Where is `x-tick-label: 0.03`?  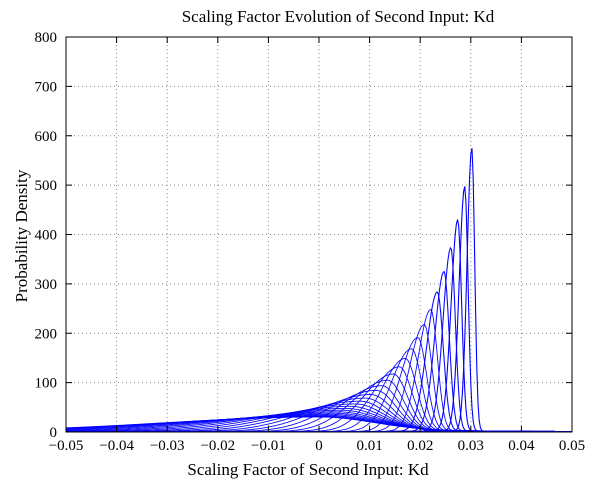
x-tick-label: 0.03 is located at coordinates (471, 446).